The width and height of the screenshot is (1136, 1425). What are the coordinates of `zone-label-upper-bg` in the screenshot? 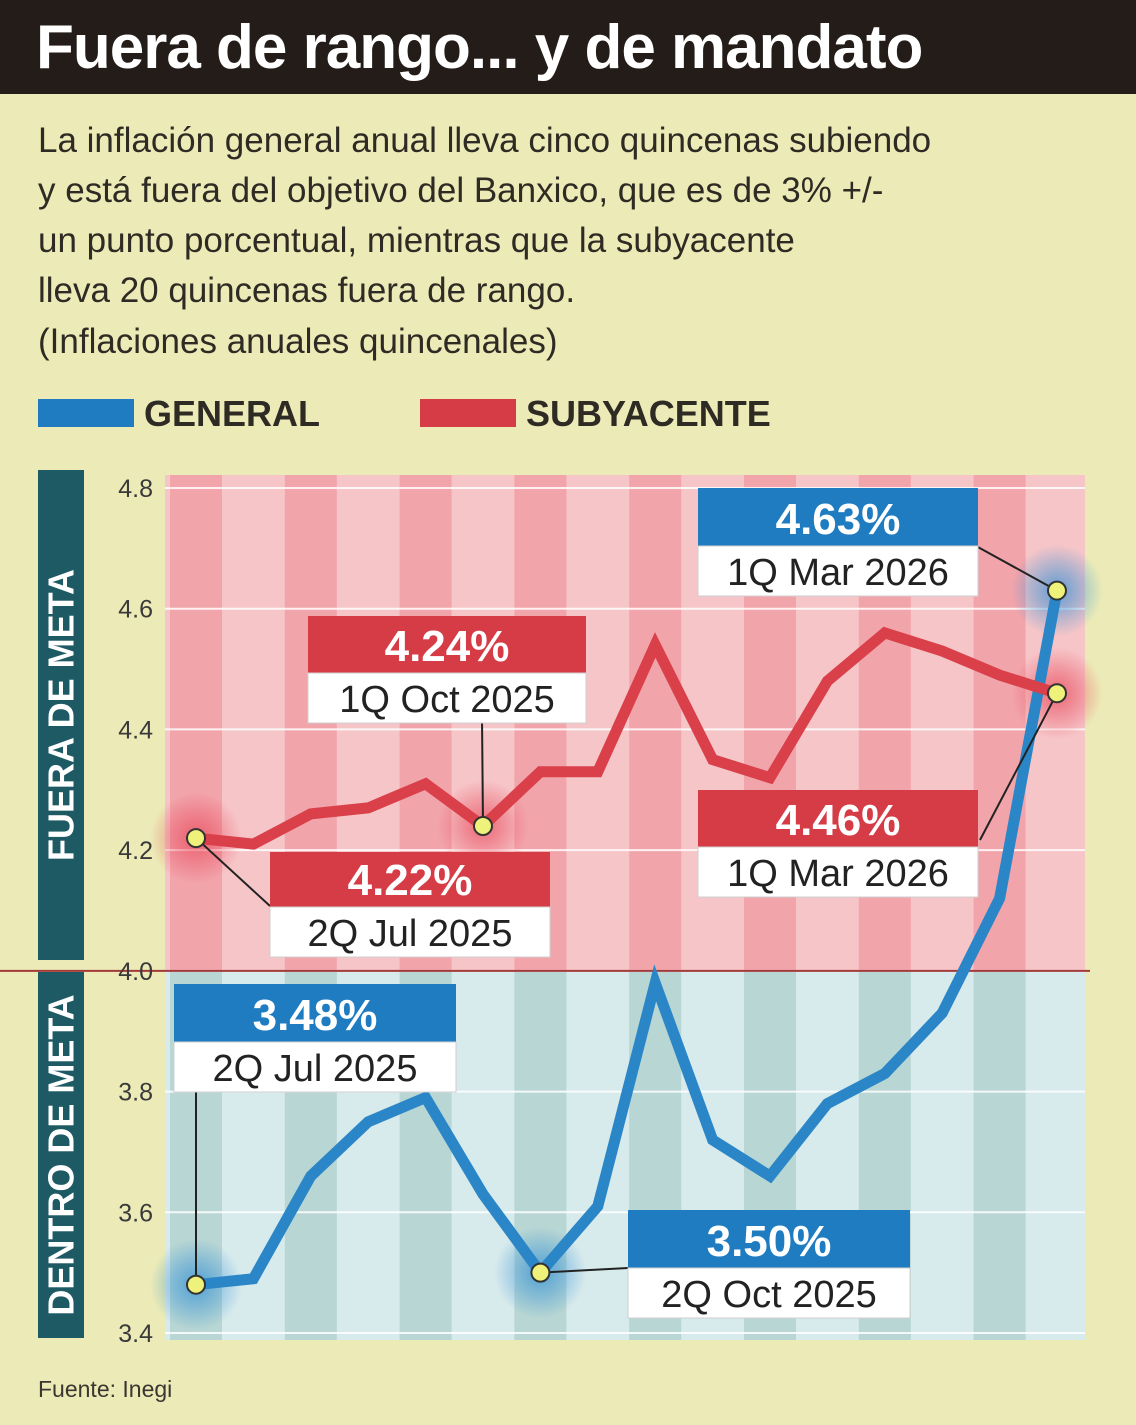 It's located at (61, 715).